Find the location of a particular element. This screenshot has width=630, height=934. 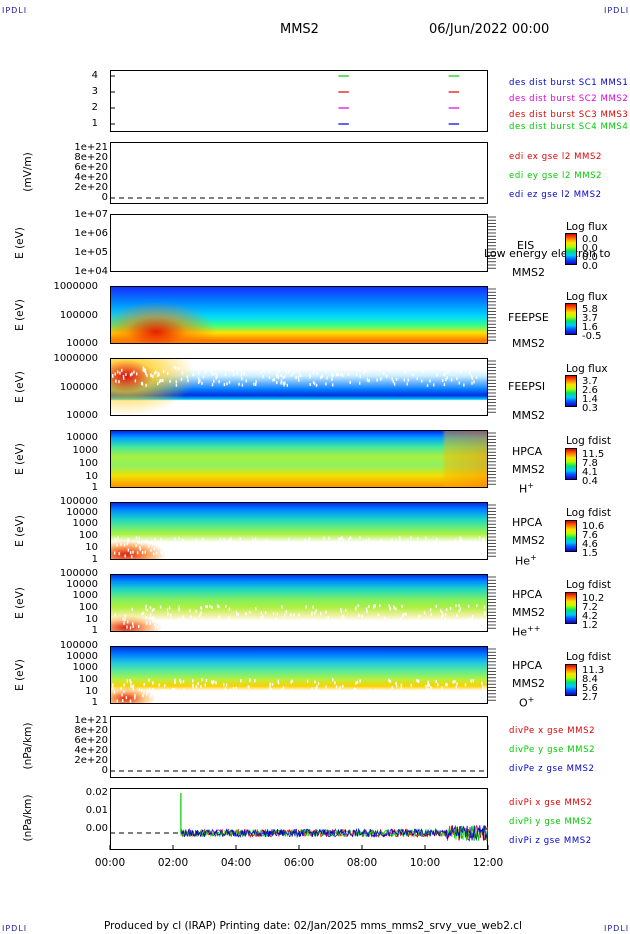

hpca-o-sc: MMS2 is located at coordinates (528, 683).